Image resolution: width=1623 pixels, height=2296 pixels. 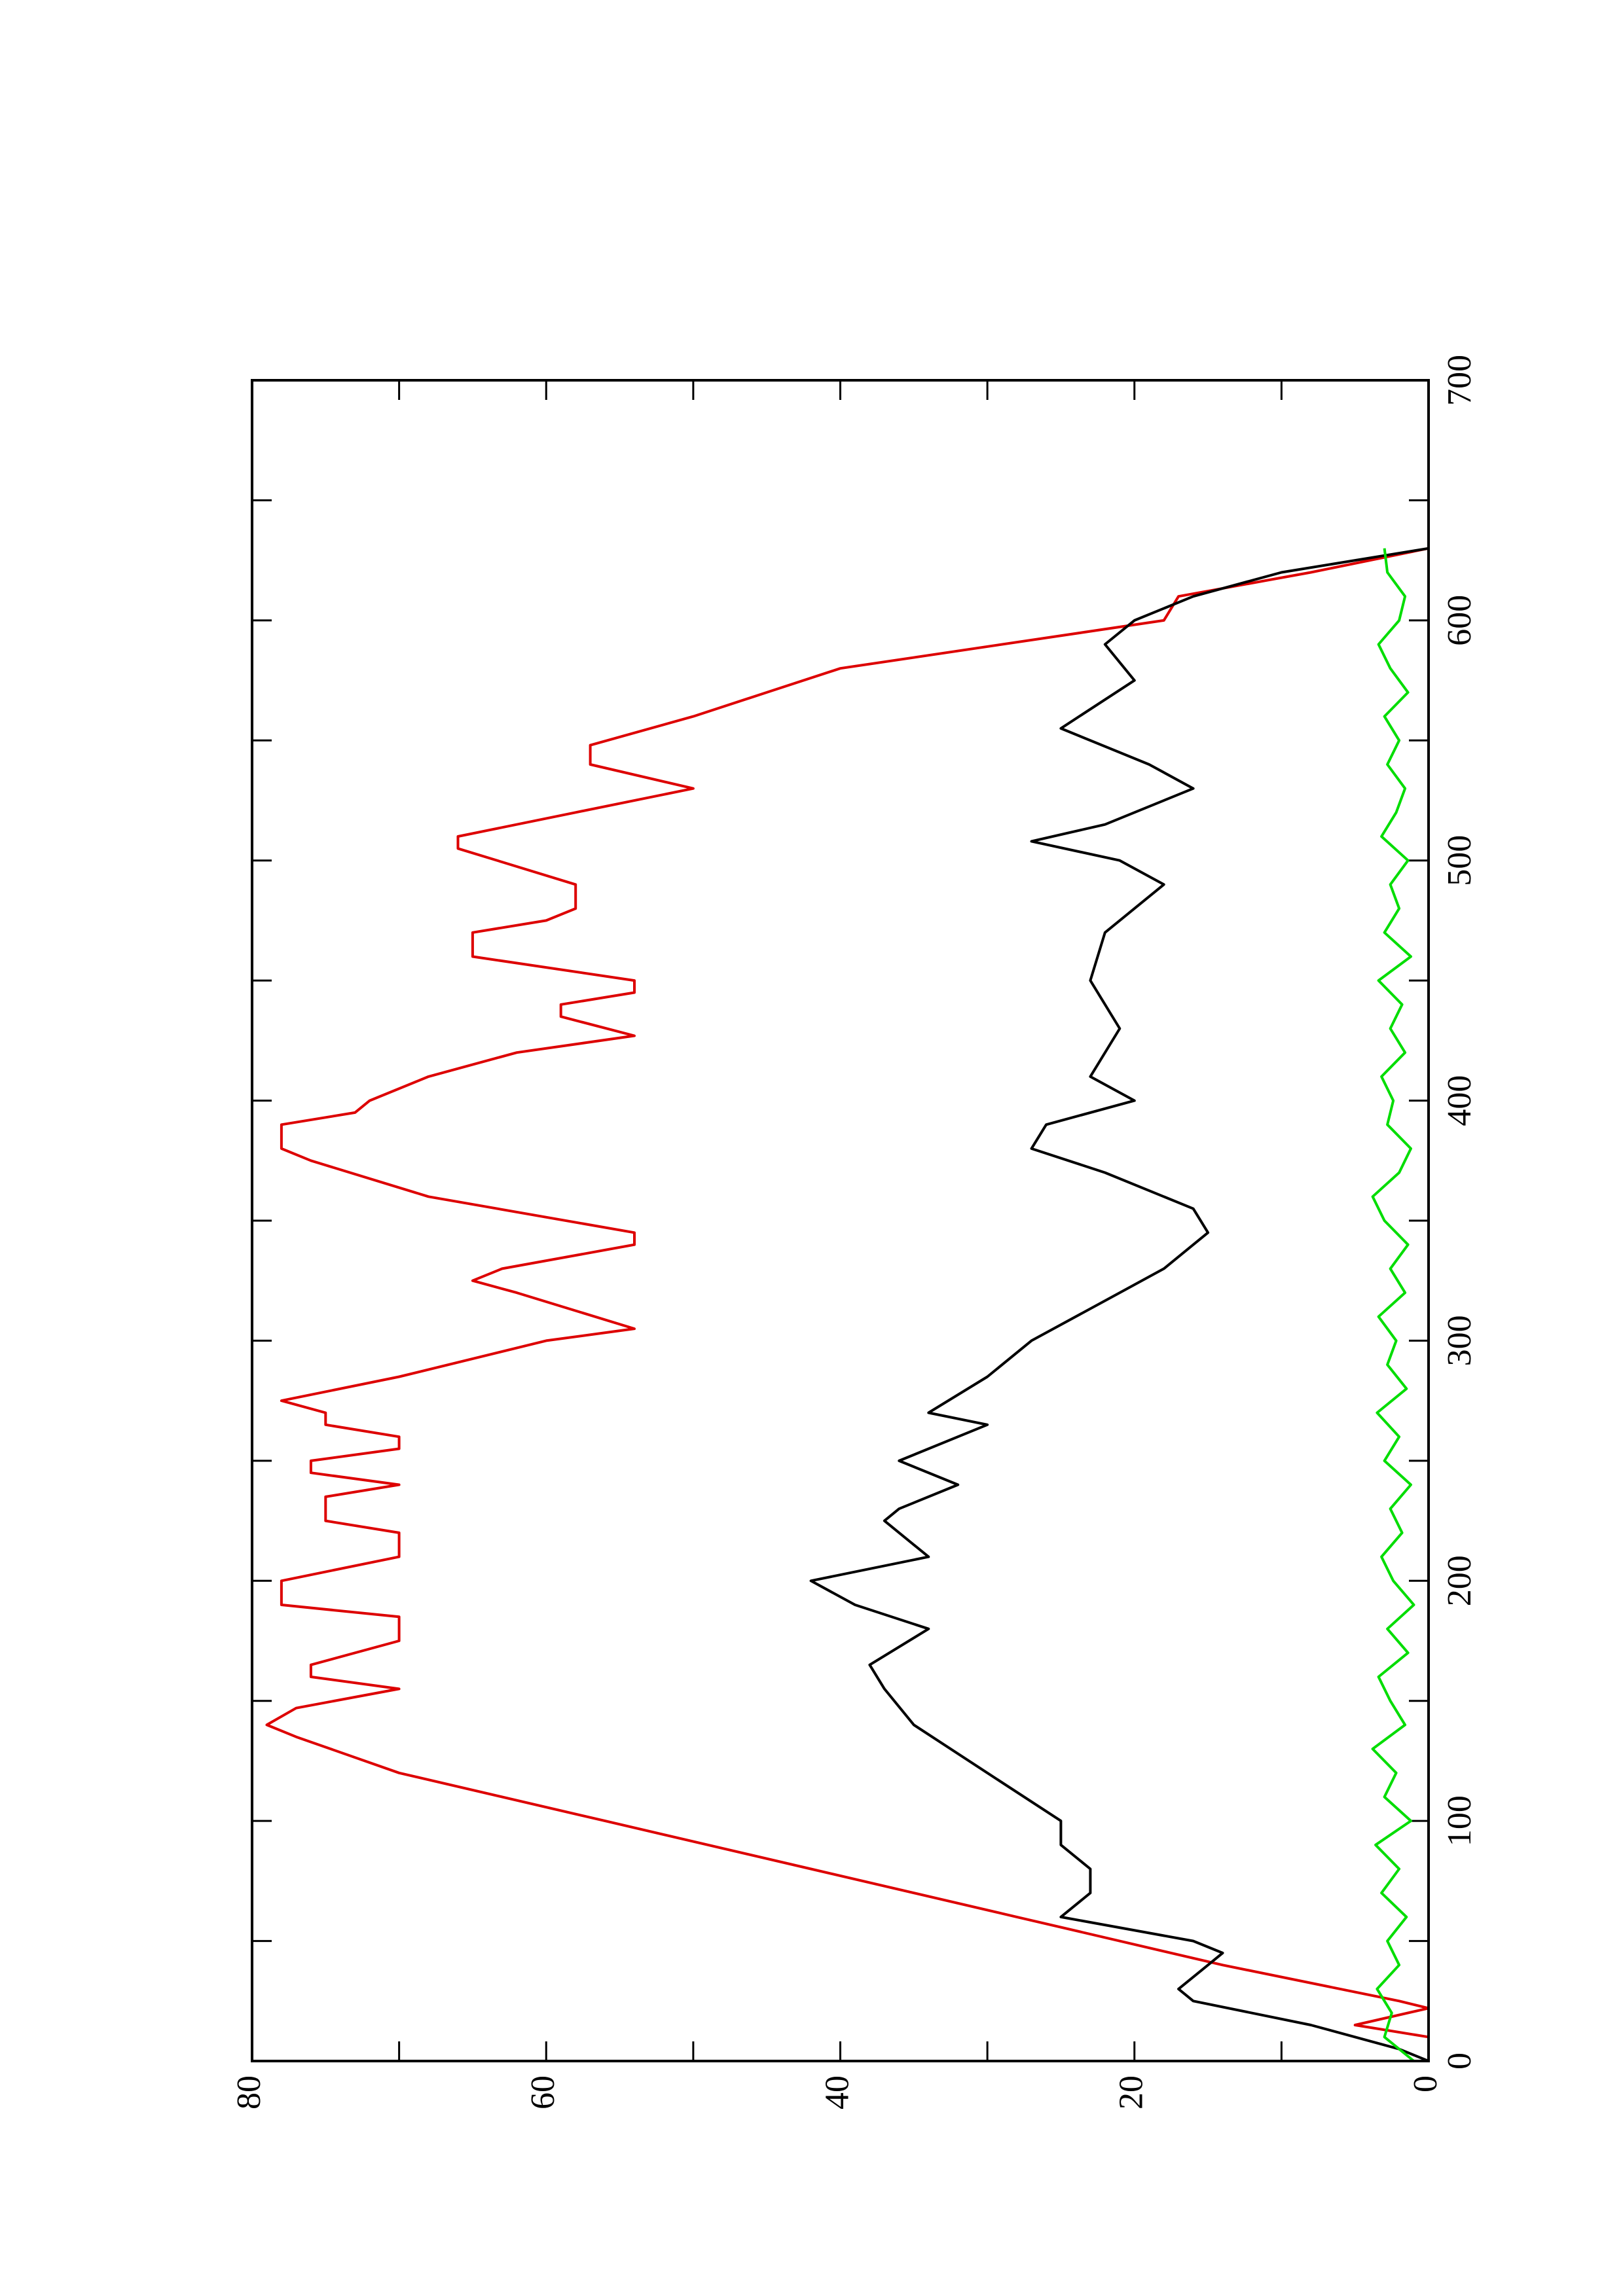 I want to click on x-tick-label: 700, so click(x=1459, y=380).